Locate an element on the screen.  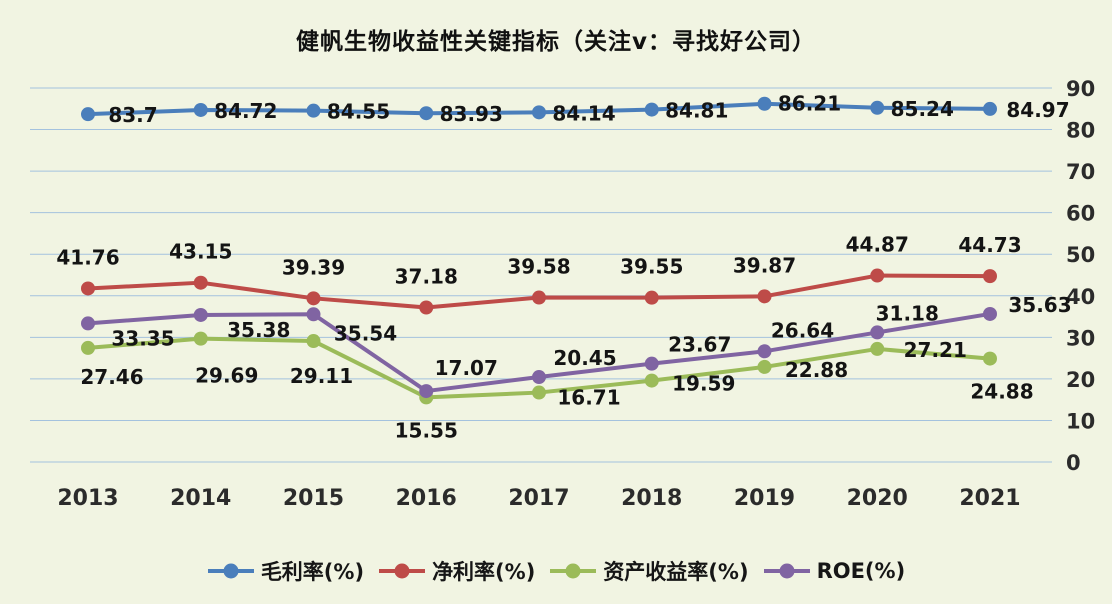
data-label: 16.71 is located at coordinates (588, 398).